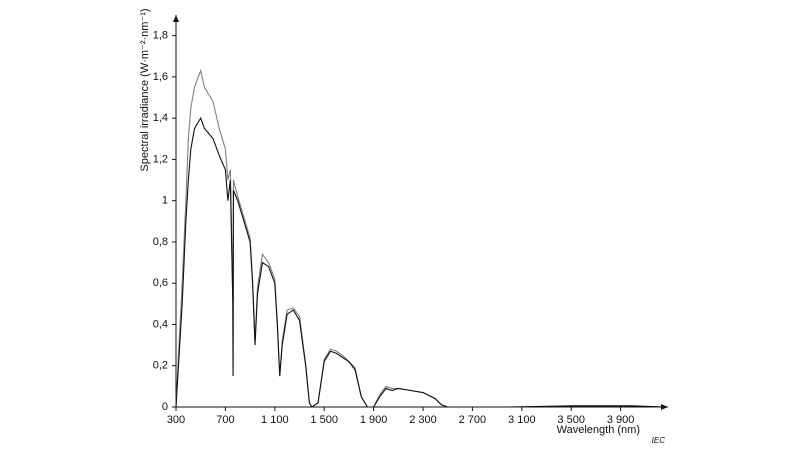 The width and height of the screenshot is (795, 450). What do you see at coordinates (176, 18) in the screenshot?
I see `y-axis-arrow` at bounding box center [176, 18].